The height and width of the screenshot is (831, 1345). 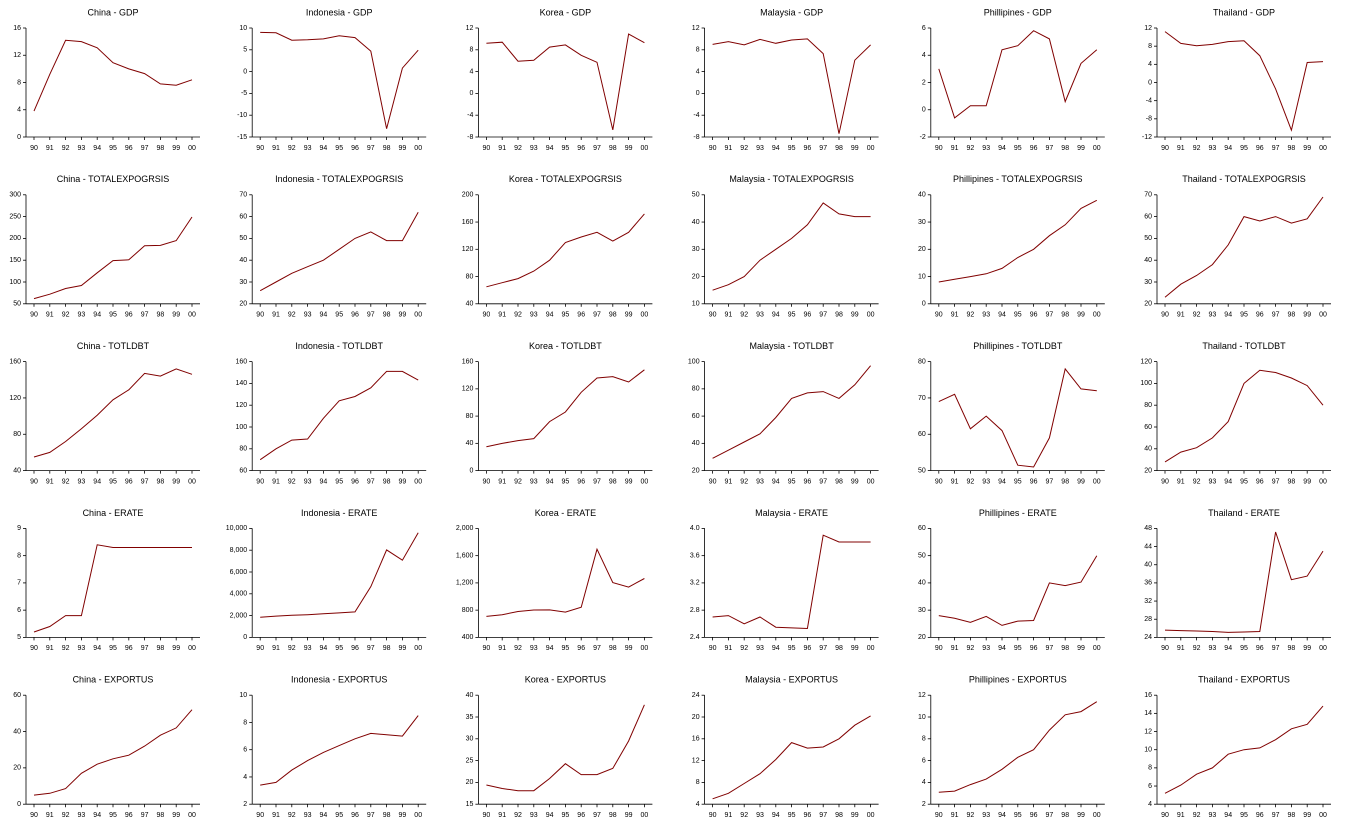 I want to click on y-tick-label: 12, so click(x=922, y=695).